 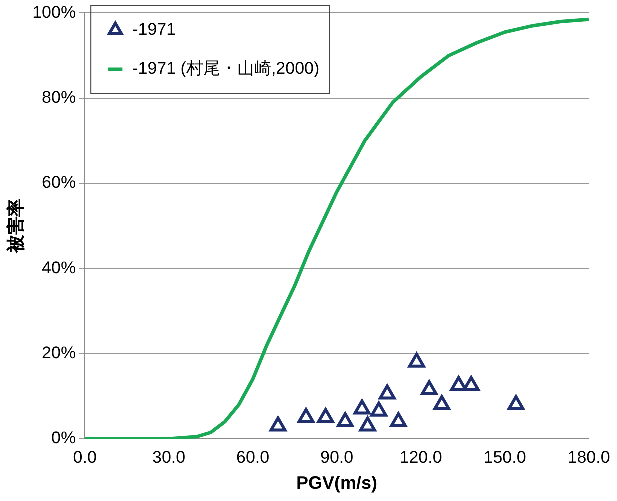 What do you see at coordinates (85, 457) in the screenshot?
I see `x-tick-label: 0.0` at bounding box center [85, 457].